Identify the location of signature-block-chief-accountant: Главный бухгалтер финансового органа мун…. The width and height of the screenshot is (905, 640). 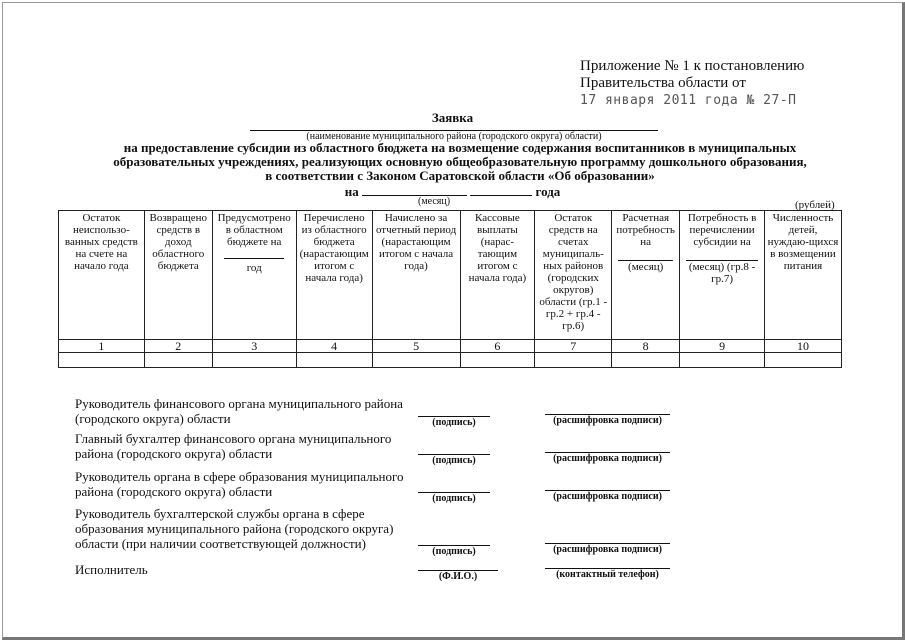
(233, 446).